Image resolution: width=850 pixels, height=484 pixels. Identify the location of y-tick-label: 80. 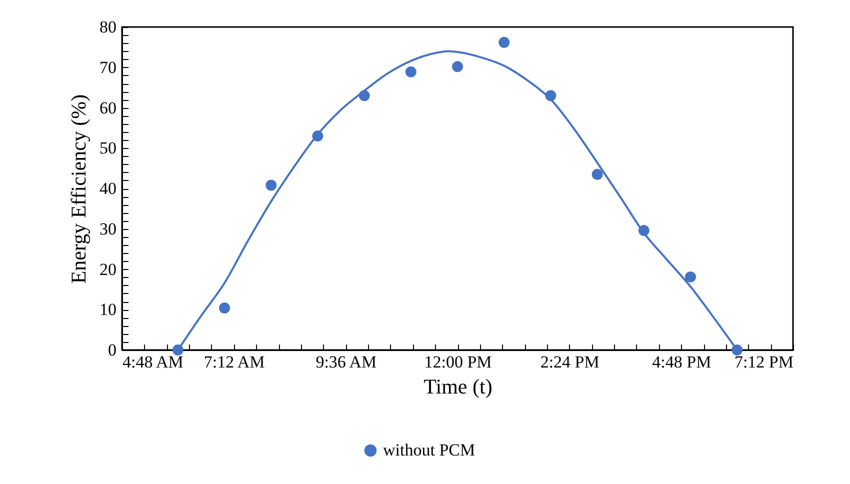
(108, 27).